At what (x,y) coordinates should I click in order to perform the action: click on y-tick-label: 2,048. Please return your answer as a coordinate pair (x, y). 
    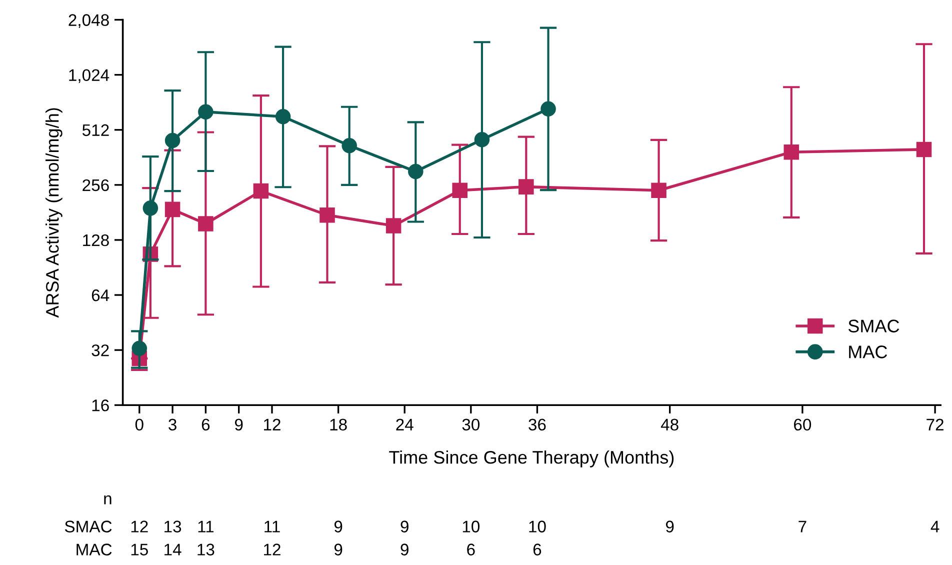
    Looking at the image, I should click on (88, 21).